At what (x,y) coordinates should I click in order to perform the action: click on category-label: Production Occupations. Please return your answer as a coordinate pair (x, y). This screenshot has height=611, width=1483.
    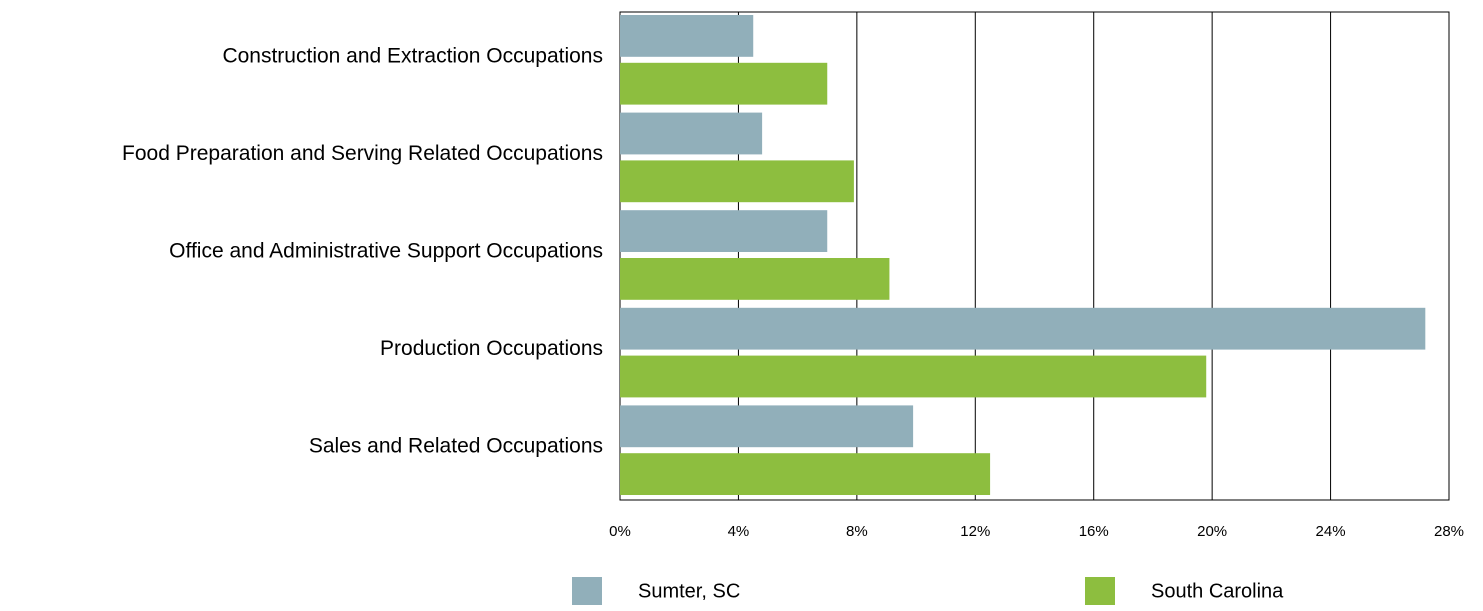
    Looking at the image, I should click on (491, 348).